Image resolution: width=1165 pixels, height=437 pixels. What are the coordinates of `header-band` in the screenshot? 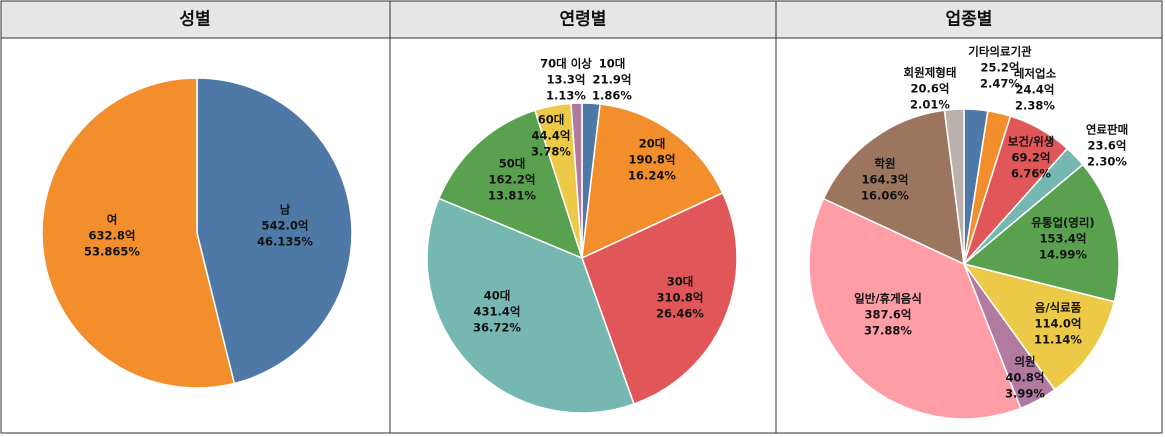 It's located at (581, 19).